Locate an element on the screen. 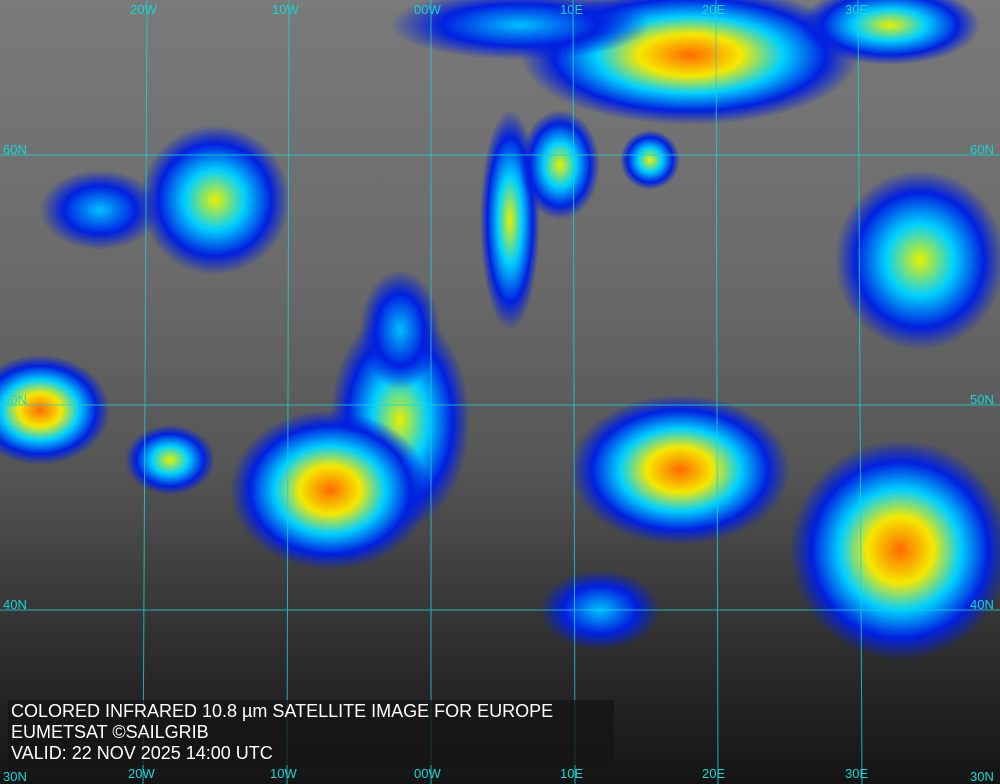 Image resolution: width=1000 pixels, height=784 pixels. lon-label-30e-bottom: 30E is located at coordinates (857, 773).